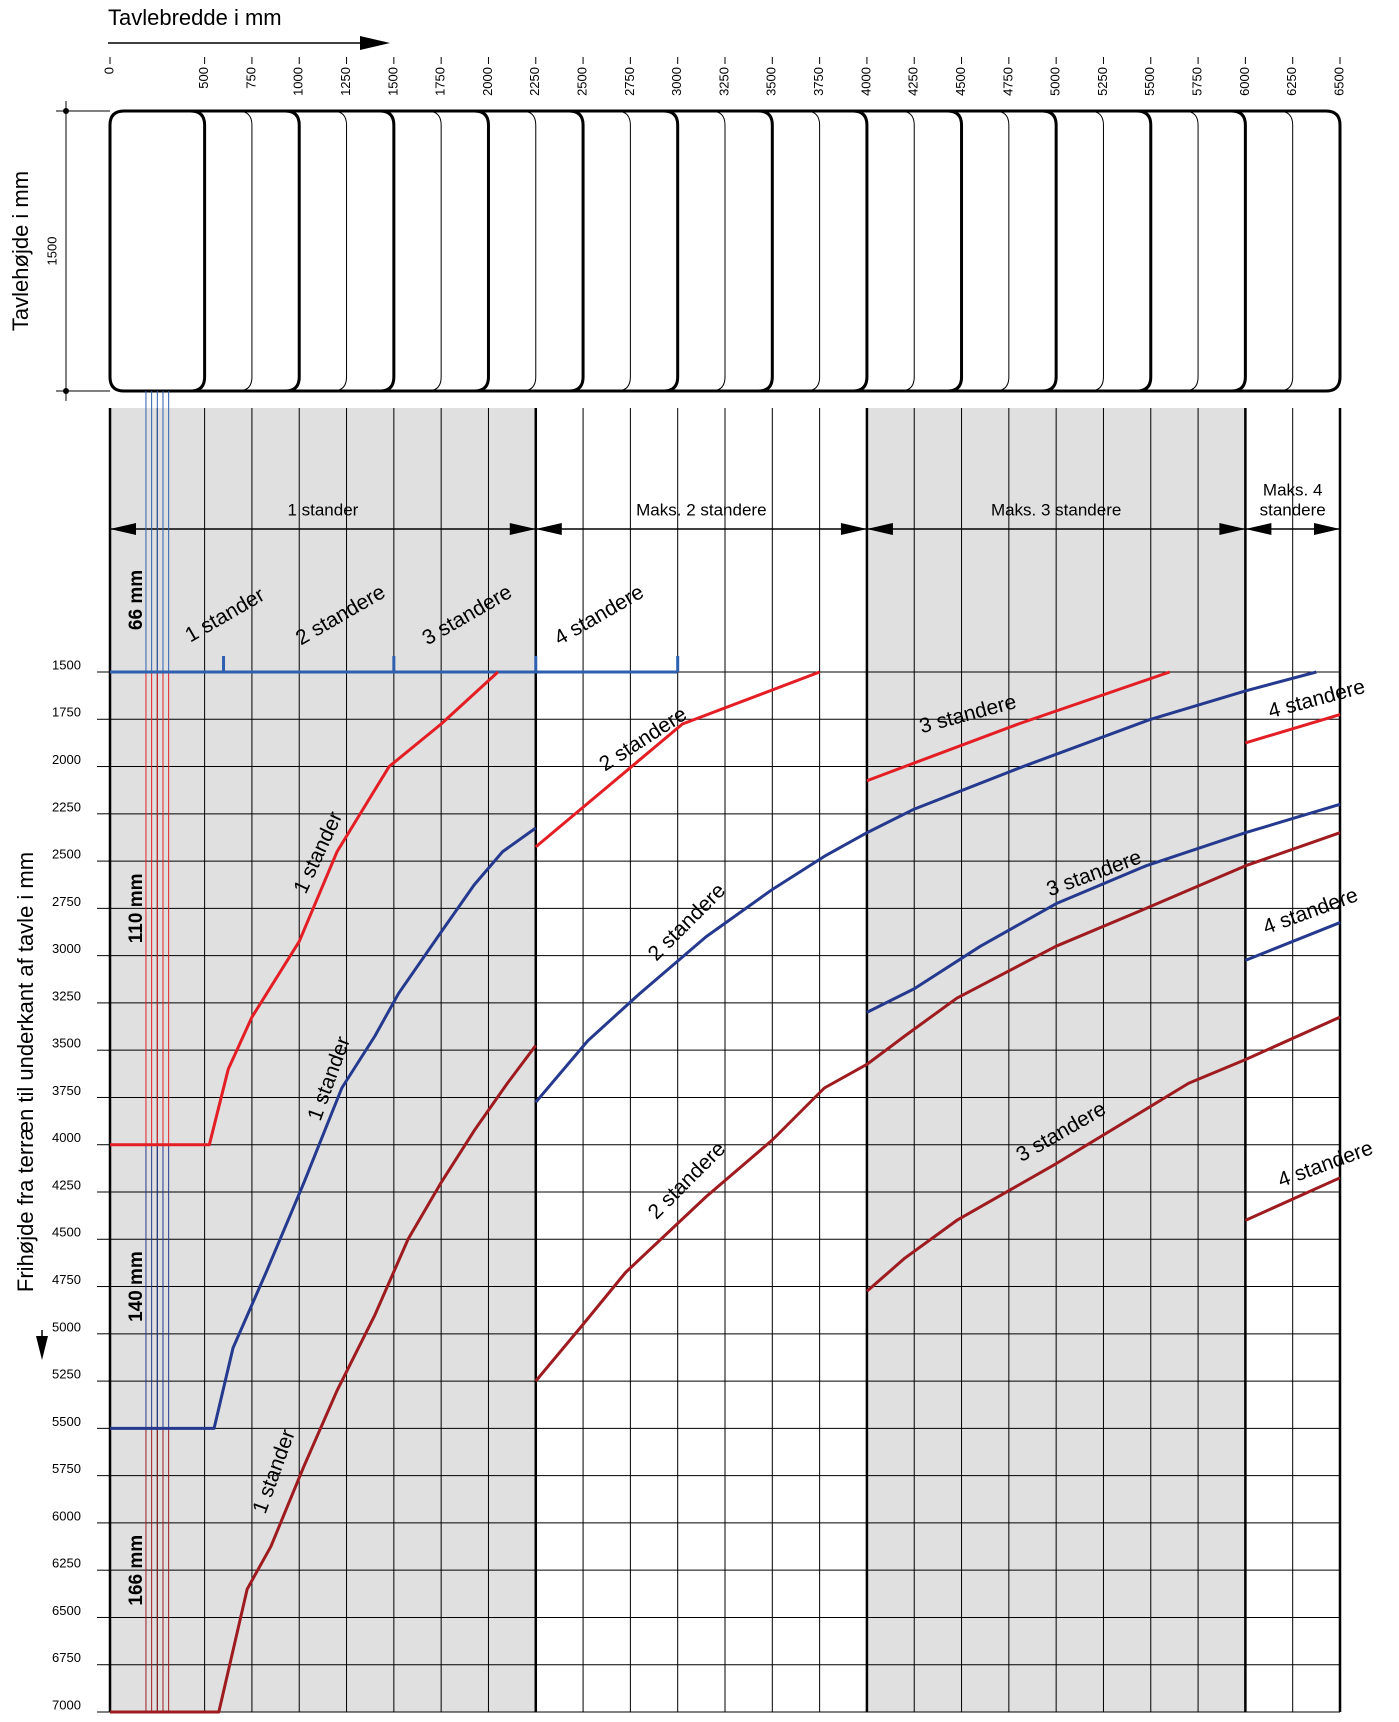  I want to click on y-tick-label: 6250, so click(66, 1563).